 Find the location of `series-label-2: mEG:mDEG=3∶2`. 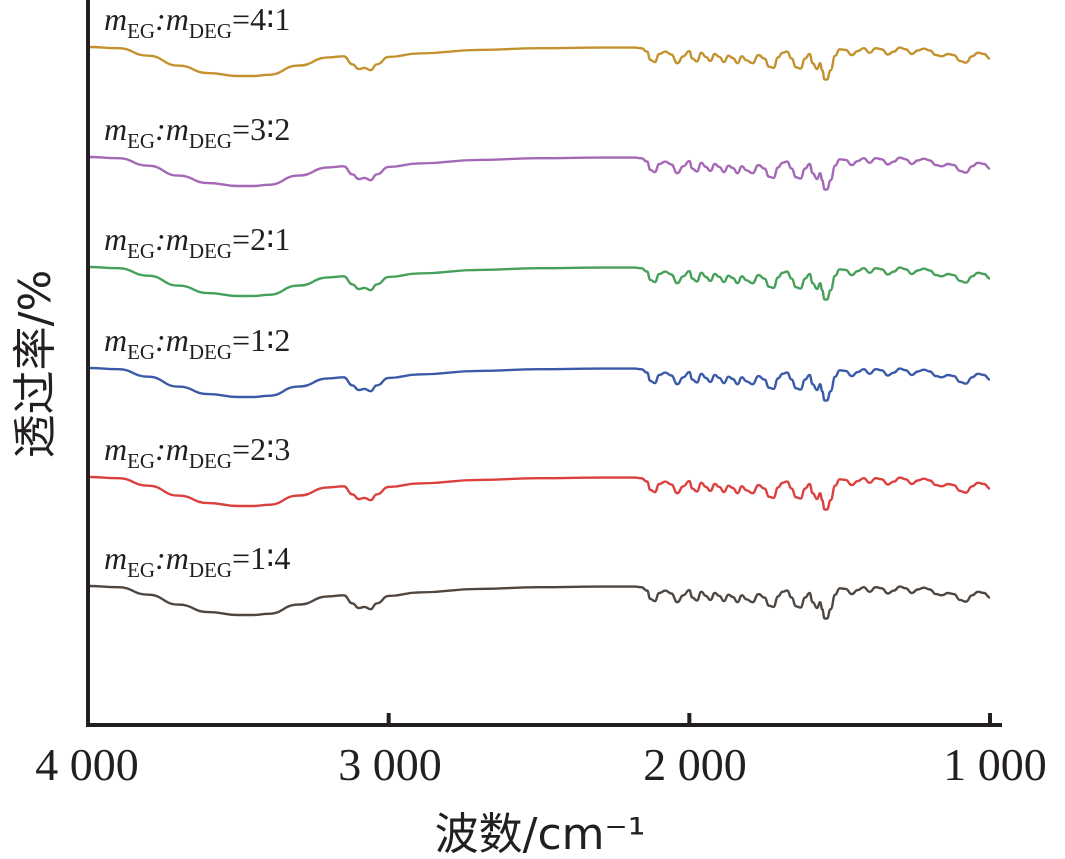

series-label-2: mEG:mDEG=3∶2 is located at coordinates (197, 132).